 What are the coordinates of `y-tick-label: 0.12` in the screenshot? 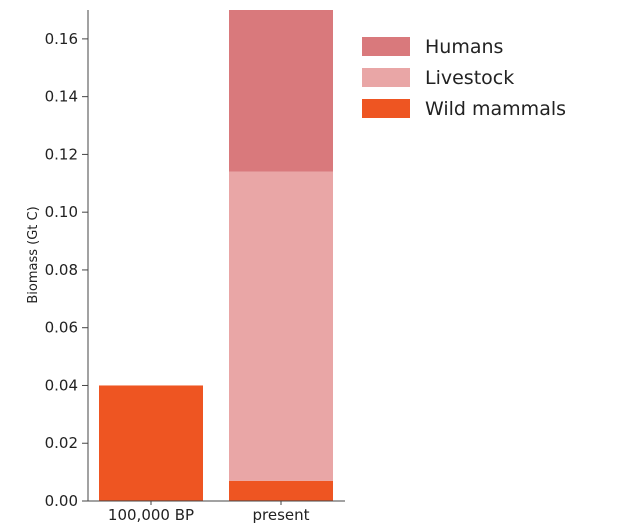 It's located at (61, 154).